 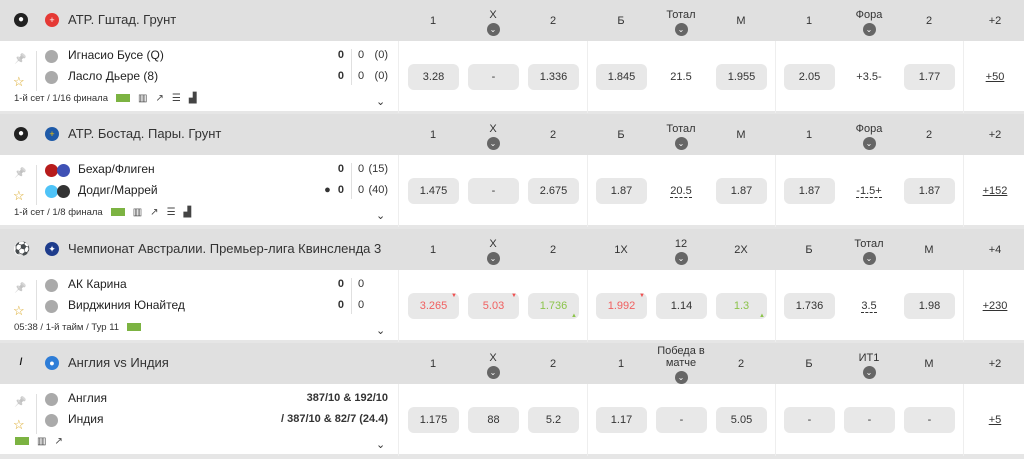 What do you see at coordinates (621, 77) in the screenshot?
I see `odds-button: 1.845` at bounding box center [621, 77].